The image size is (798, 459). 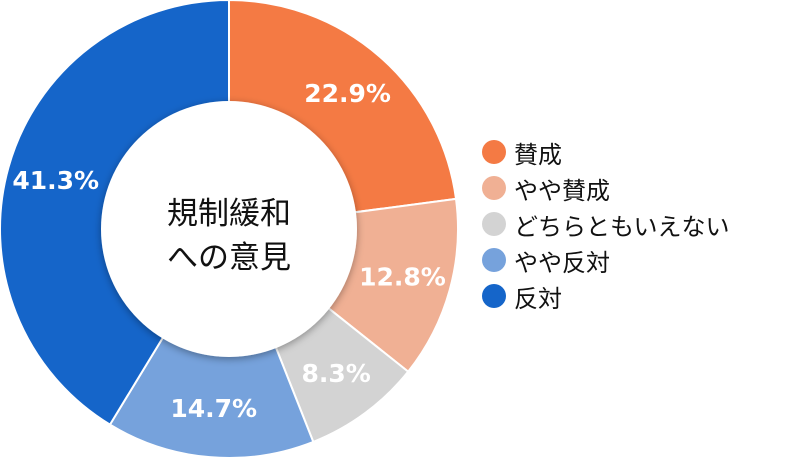 What do you see at coordinates (402, 277) in the screenshot?
I see `slice-value-label: 12.8%` at bounding box center [402, 277].